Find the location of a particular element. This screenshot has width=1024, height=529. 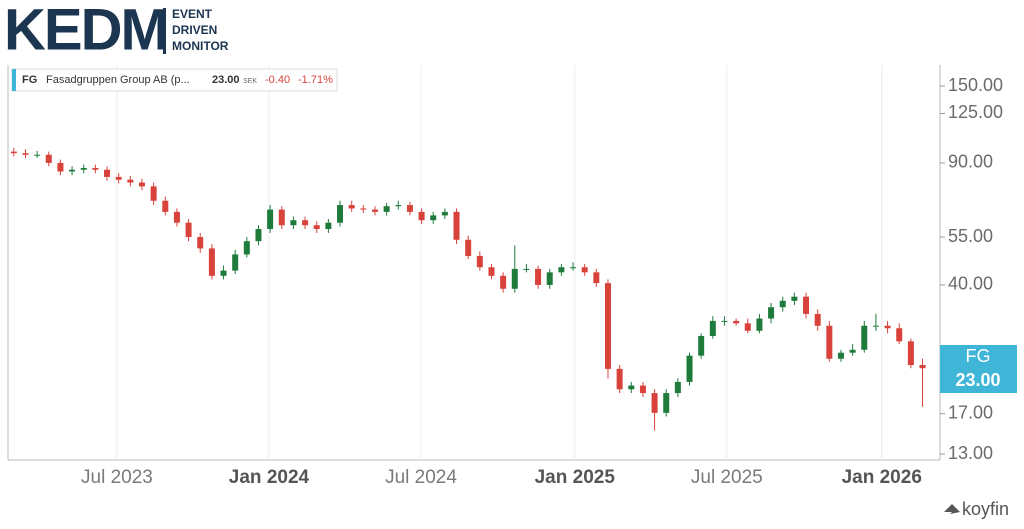

legend-price: 23.00 is located at coordinates (226, 80).